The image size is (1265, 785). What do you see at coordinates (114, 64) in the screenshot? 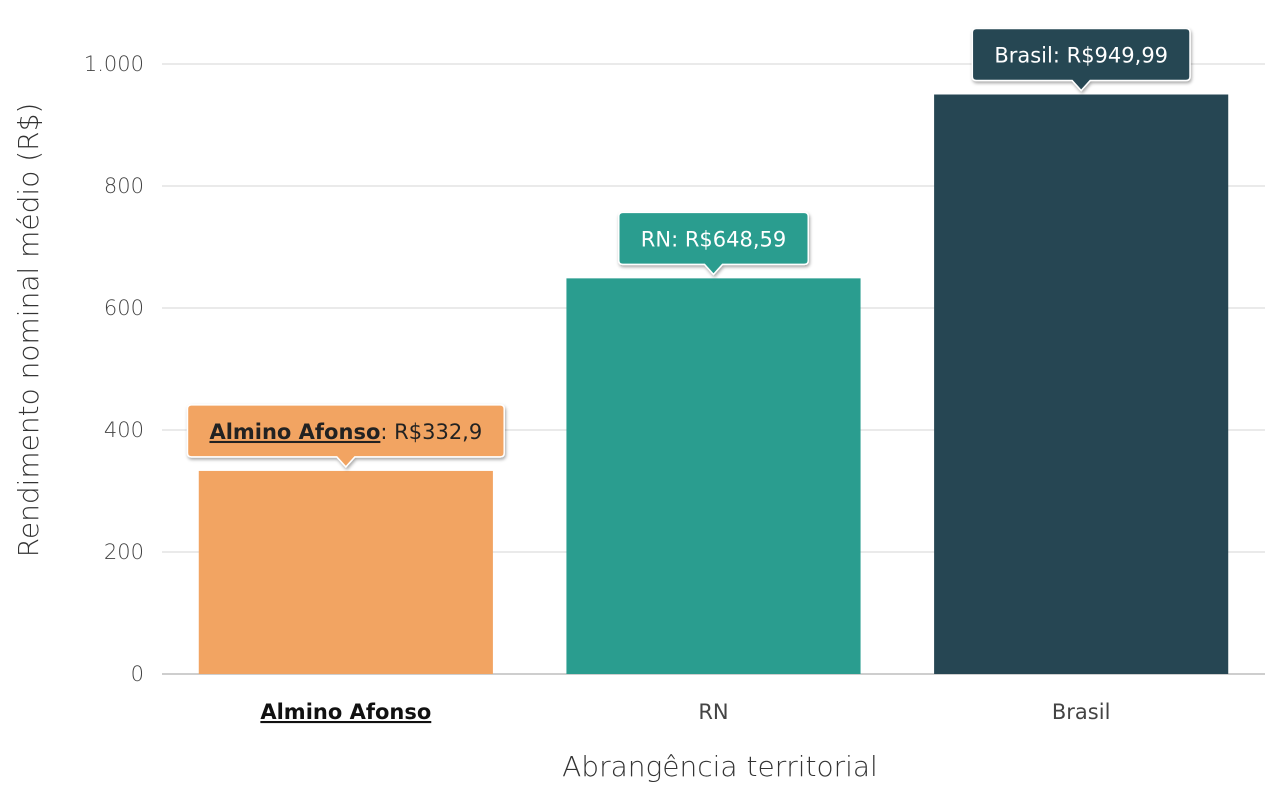
I see `y-tick-label: 1.000` at bounding box center [114, 64].